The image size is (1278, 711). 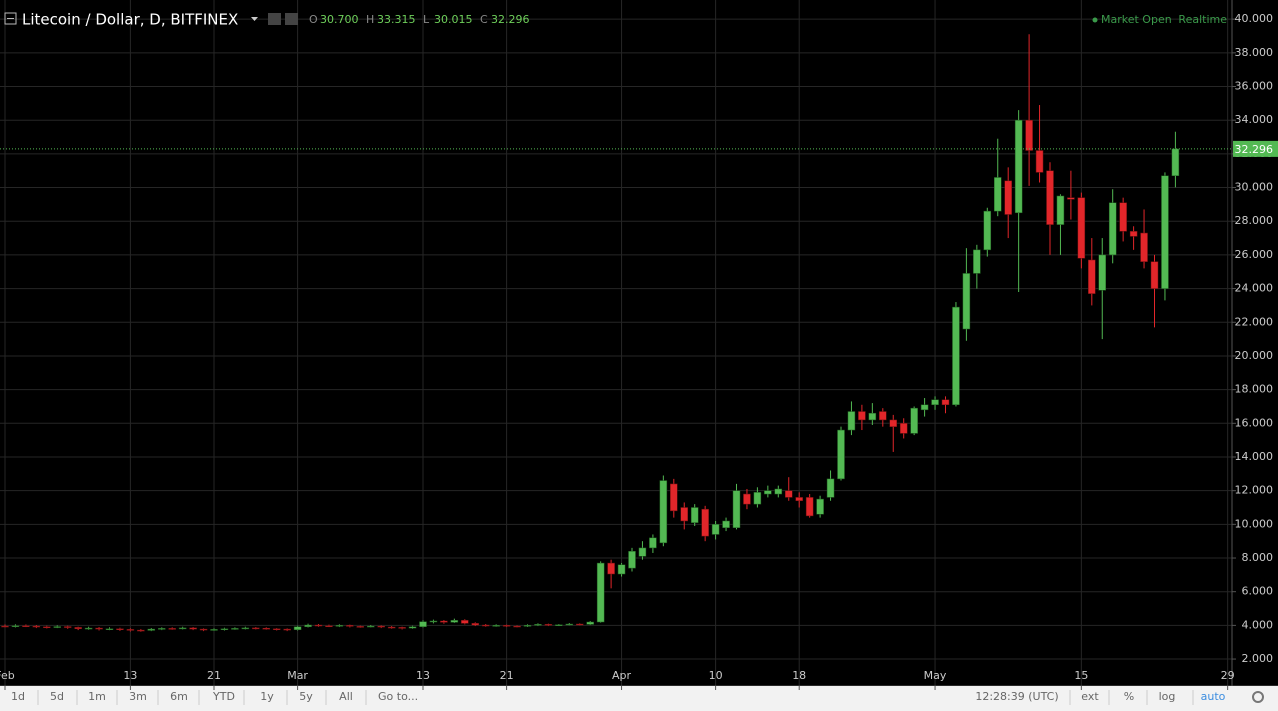 What do you see at coordinates (1254, 119) in the screenshot?
I see `y-tick-label: 34.000` at bounding box center [1254, 119].